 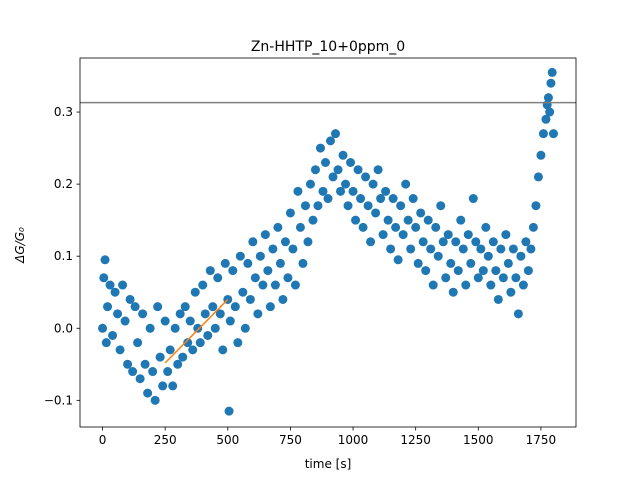 What do you see at coordinates (196, 331) in the screenshot?
I see `fit-line` at bounding box center [196, 331].